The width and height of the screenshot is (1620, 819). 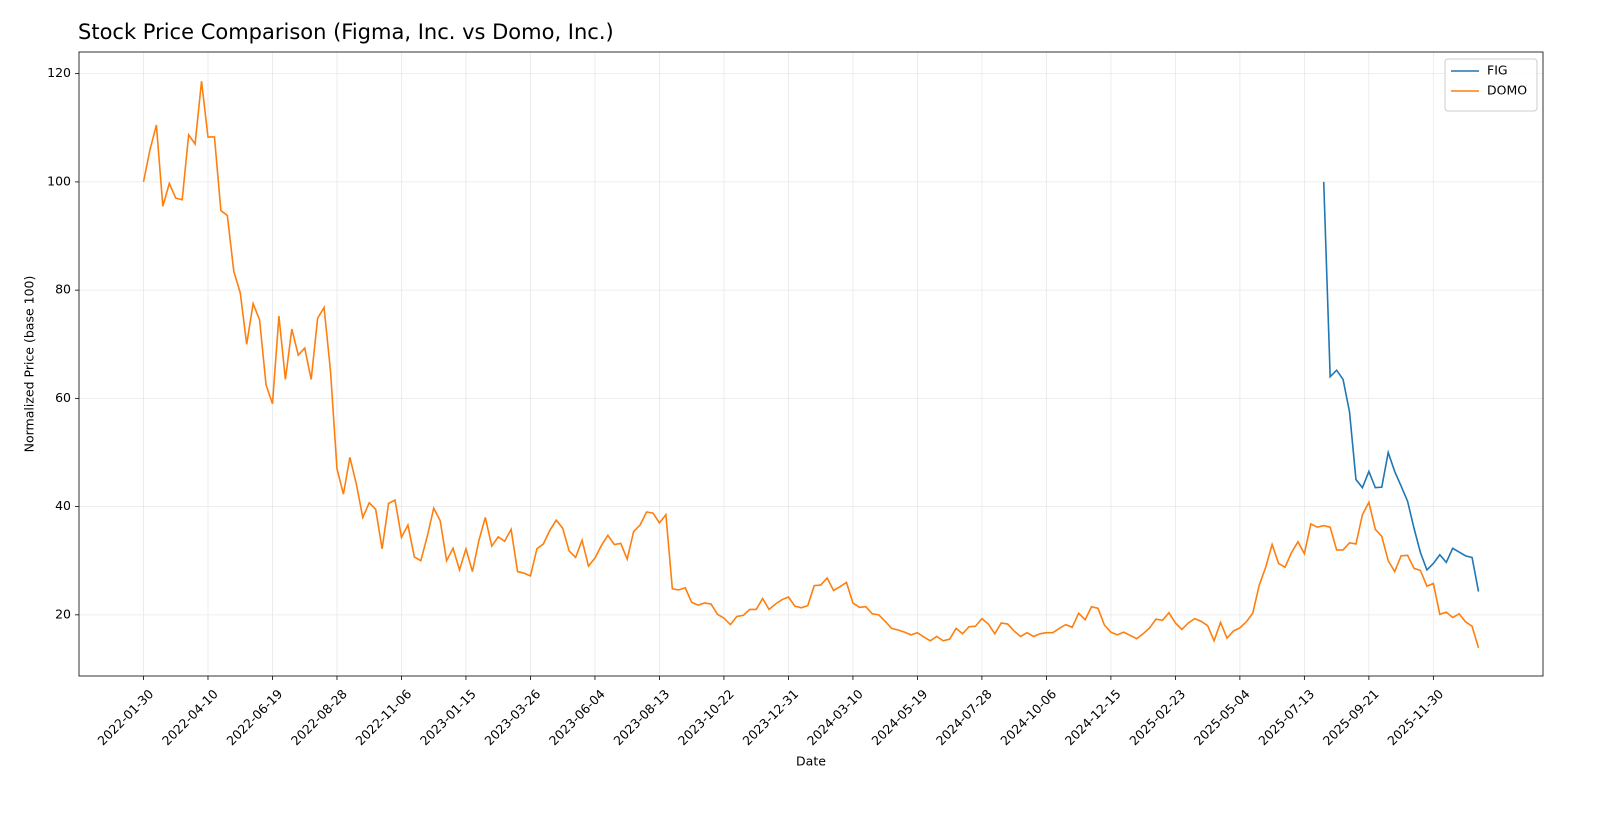 I want to click on y-tick-label: 80, so click(x=63, y=289).